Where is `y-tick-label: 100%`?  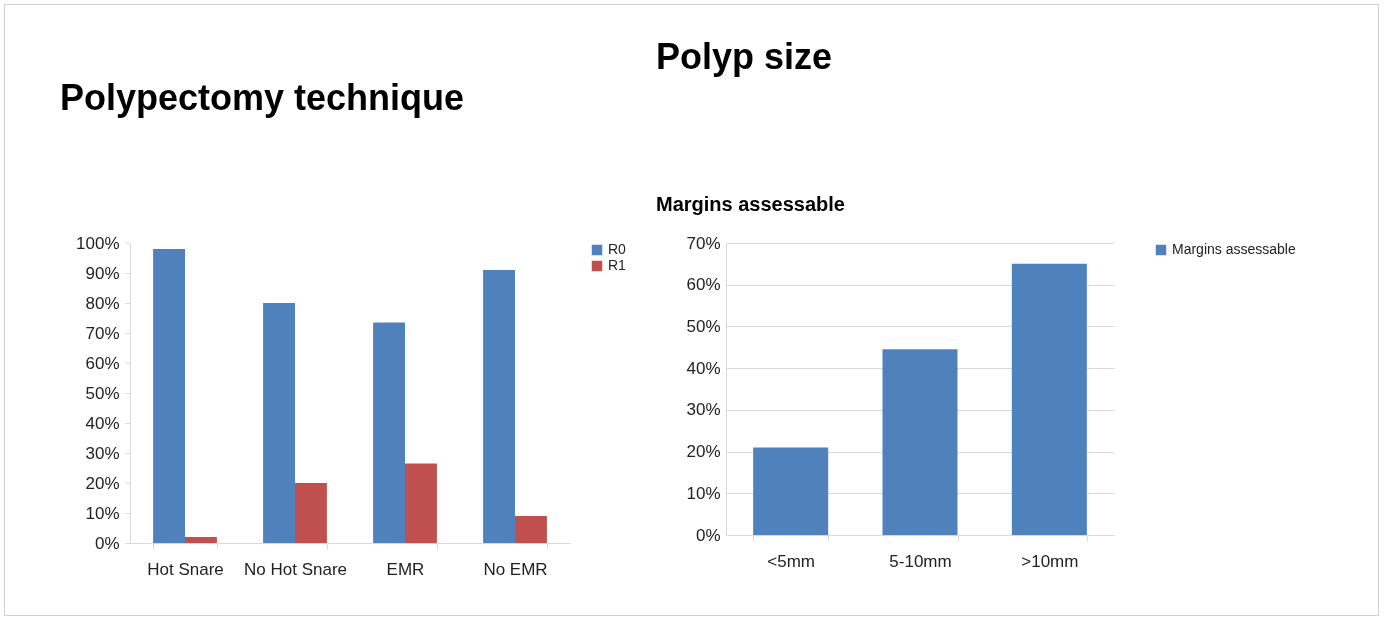
y-tick-label: 100% is located at coordinates (98, 243).